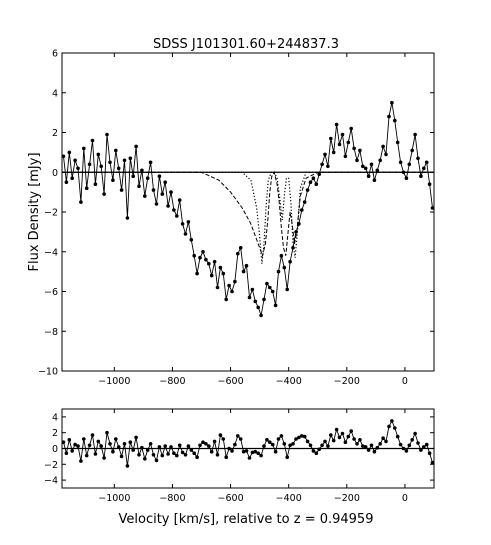 This screenshot has height=545, width=491. Describe the element at coordinates (34, 211) in the screenshot. I see `y-axis-label: Flux Density [mJy]` at that location.